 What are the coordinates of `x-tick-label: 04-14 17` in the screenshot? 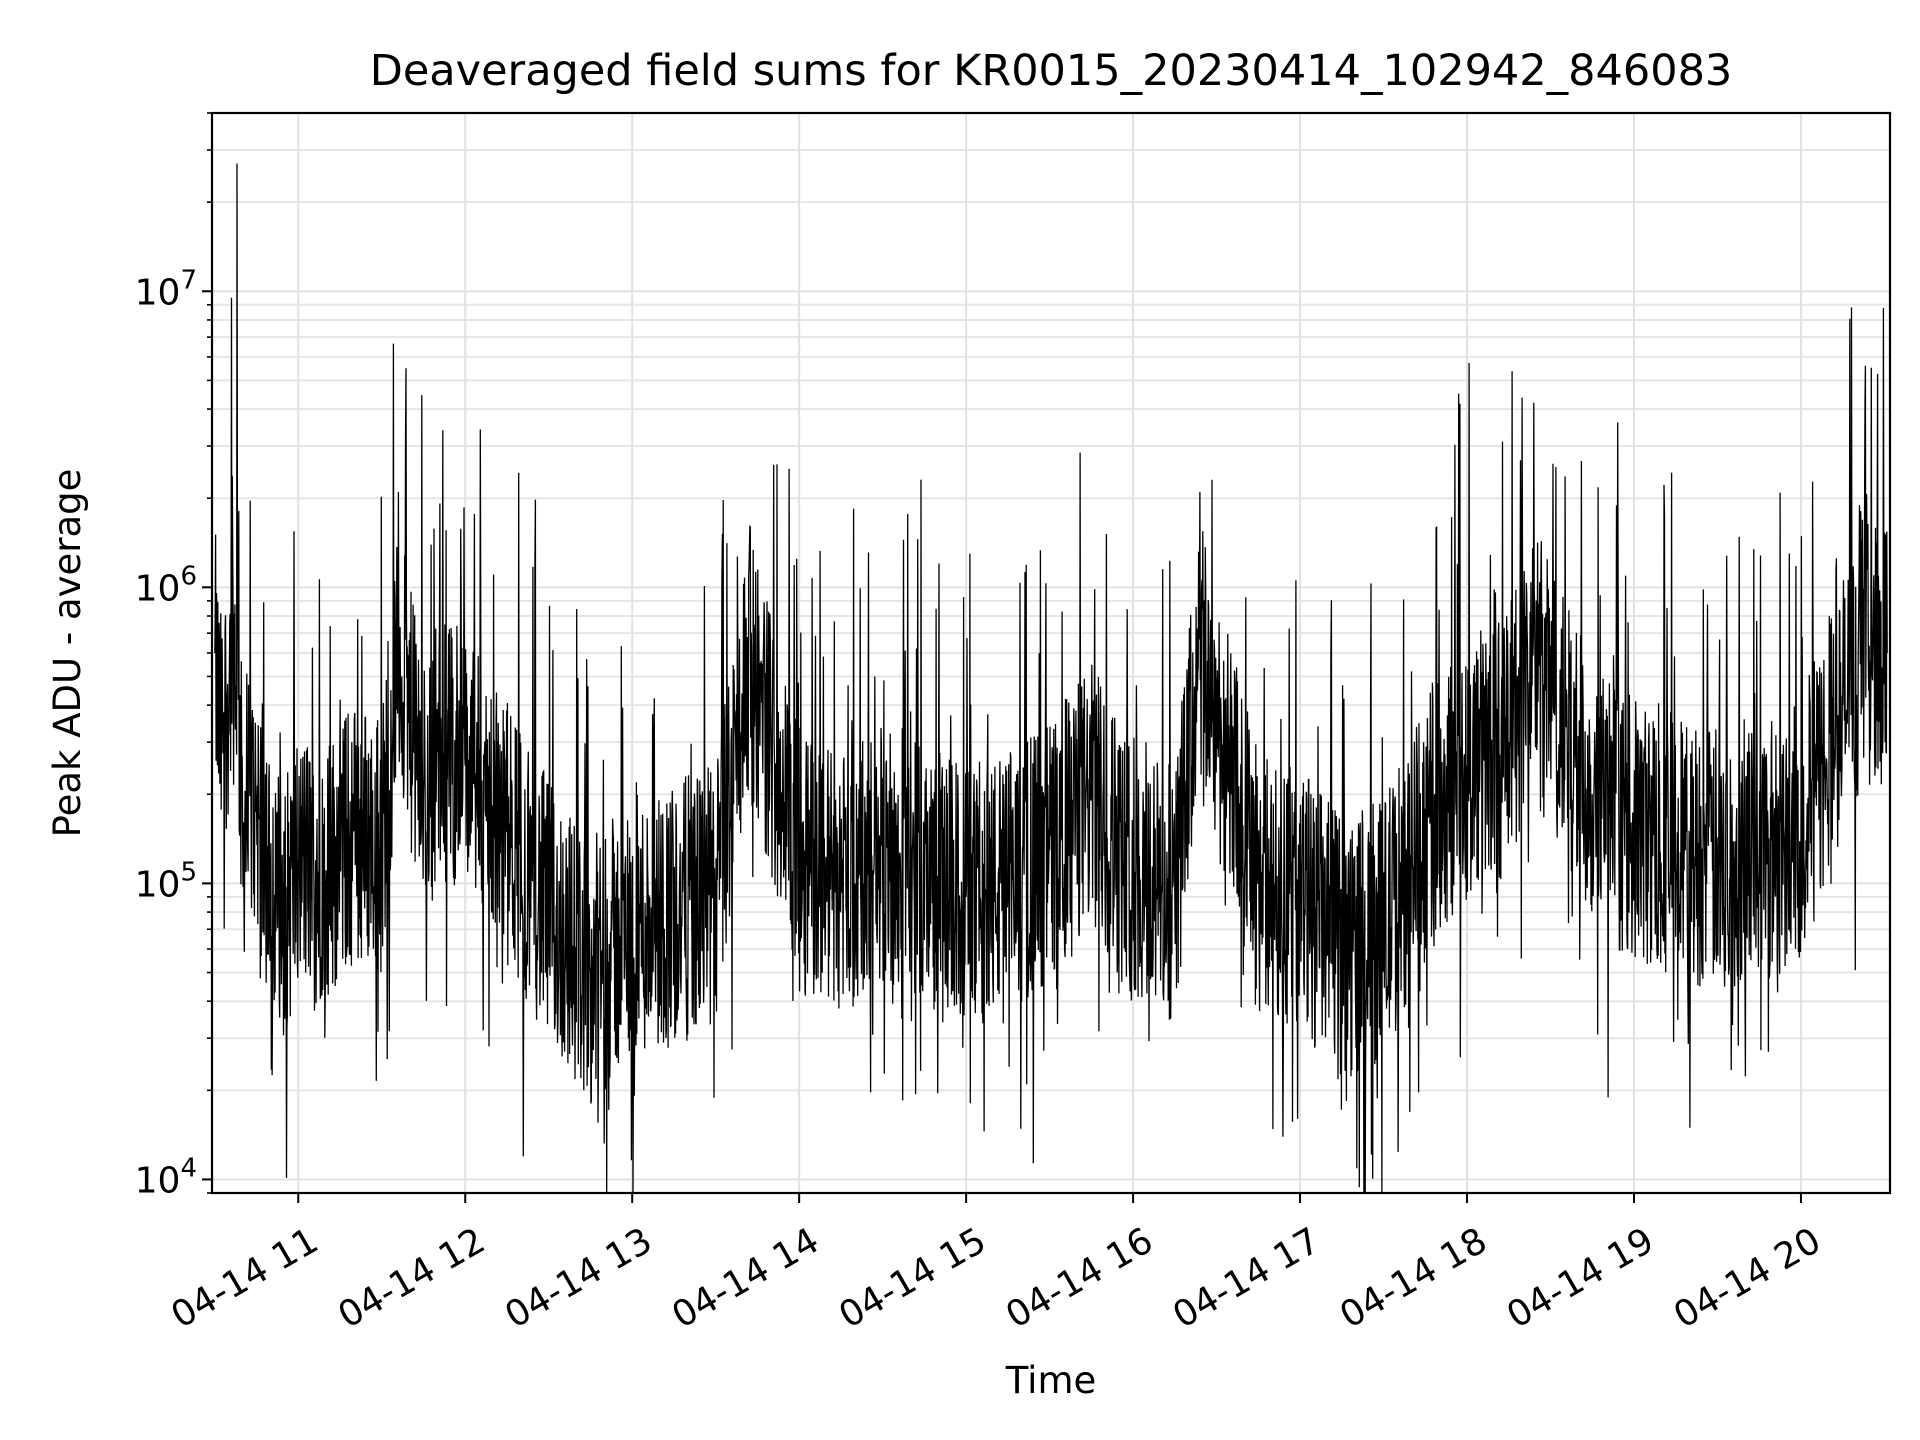 It's located at (1246, 1278).